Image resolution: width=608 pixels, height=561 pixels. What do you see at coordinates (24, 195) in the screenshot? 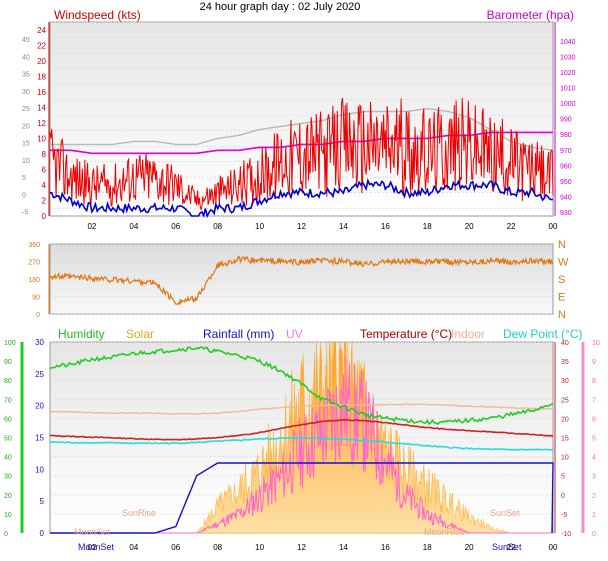
I see `wind-outer-tick-label: 0` at bounding box center [24, 195].